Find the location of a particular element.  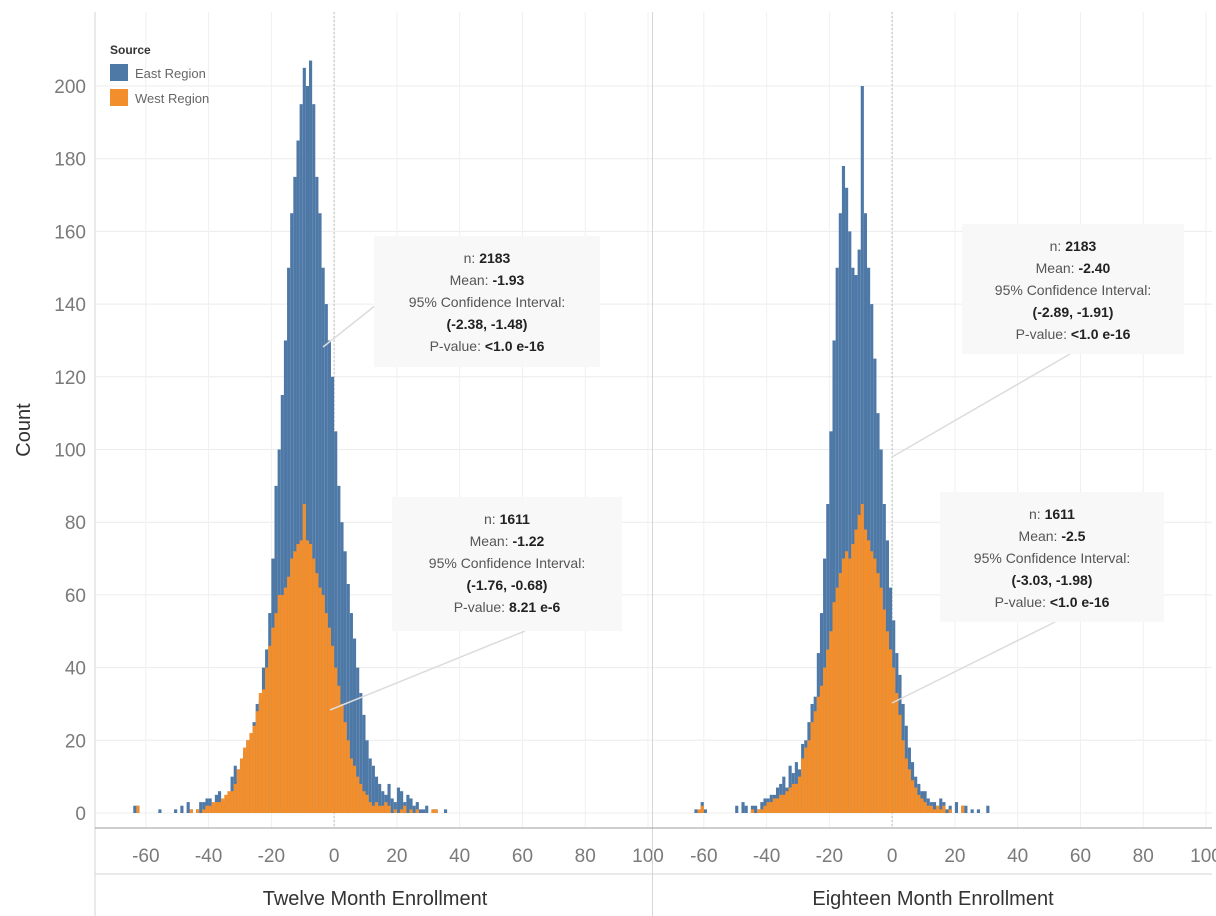

annotation-value: -1.22 is located at coordinates (528, 541).